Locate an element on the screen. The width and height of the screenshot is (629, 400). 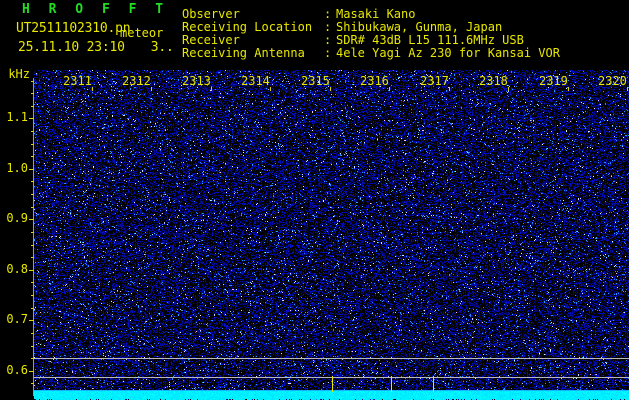
x-axis-tick-label: 2317 is located at coordinates (434, 81).